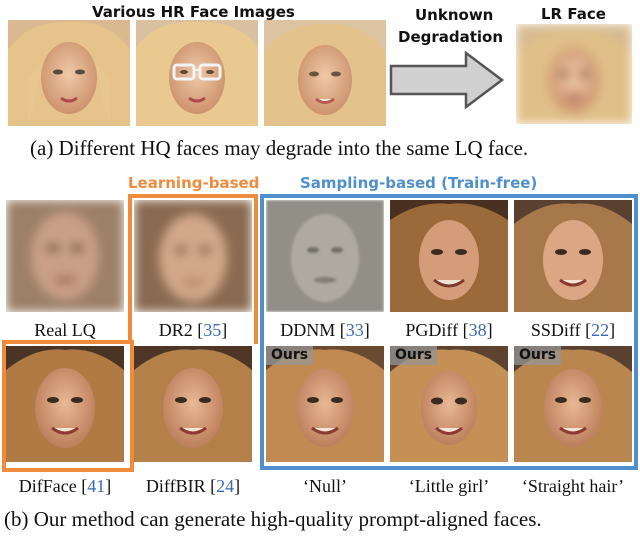 The height and width of the screenshot is (536, 640). Describe the element at coordinates (193, 330) in the screenshot. I see `dr2-label: DR2 [35]` at that location.